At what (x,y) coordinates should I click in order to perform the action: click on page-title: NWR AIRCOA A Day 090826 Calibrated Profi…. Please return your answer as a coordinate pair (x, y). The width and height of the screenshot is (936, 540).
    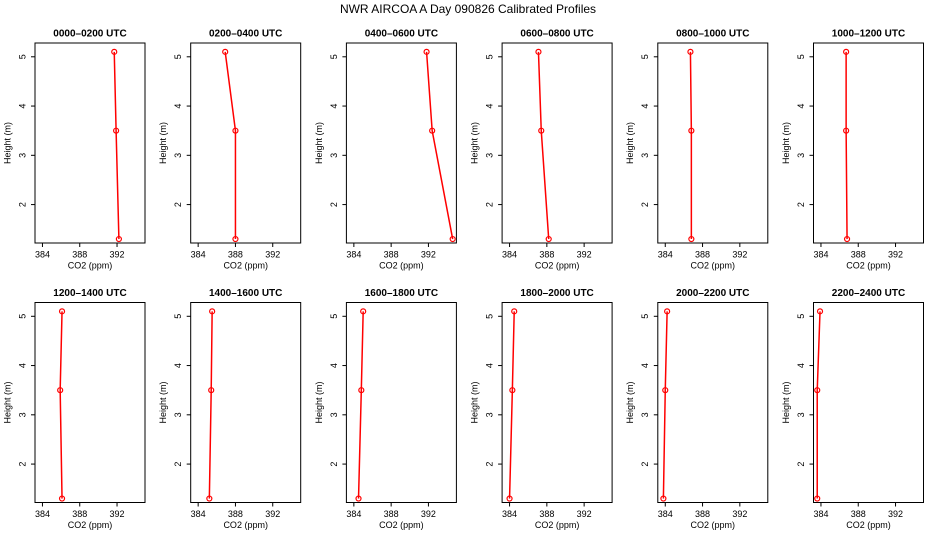
    Looking at the image, I should click on (468, 9).